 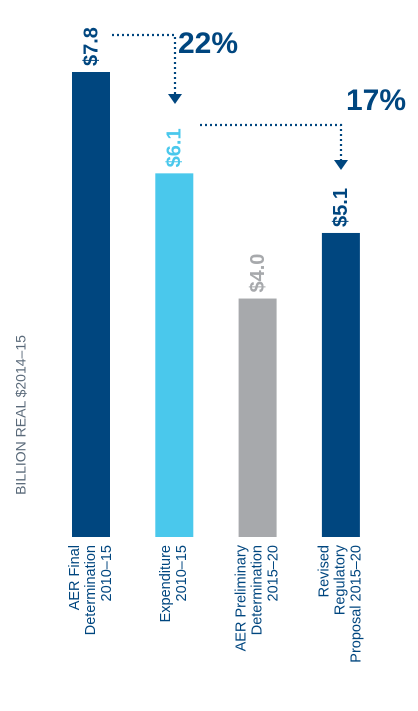 What do you see at coordinates (208, 43) in the screenshot?
I see `annotation: 22%` at bounding box center [208, 43].